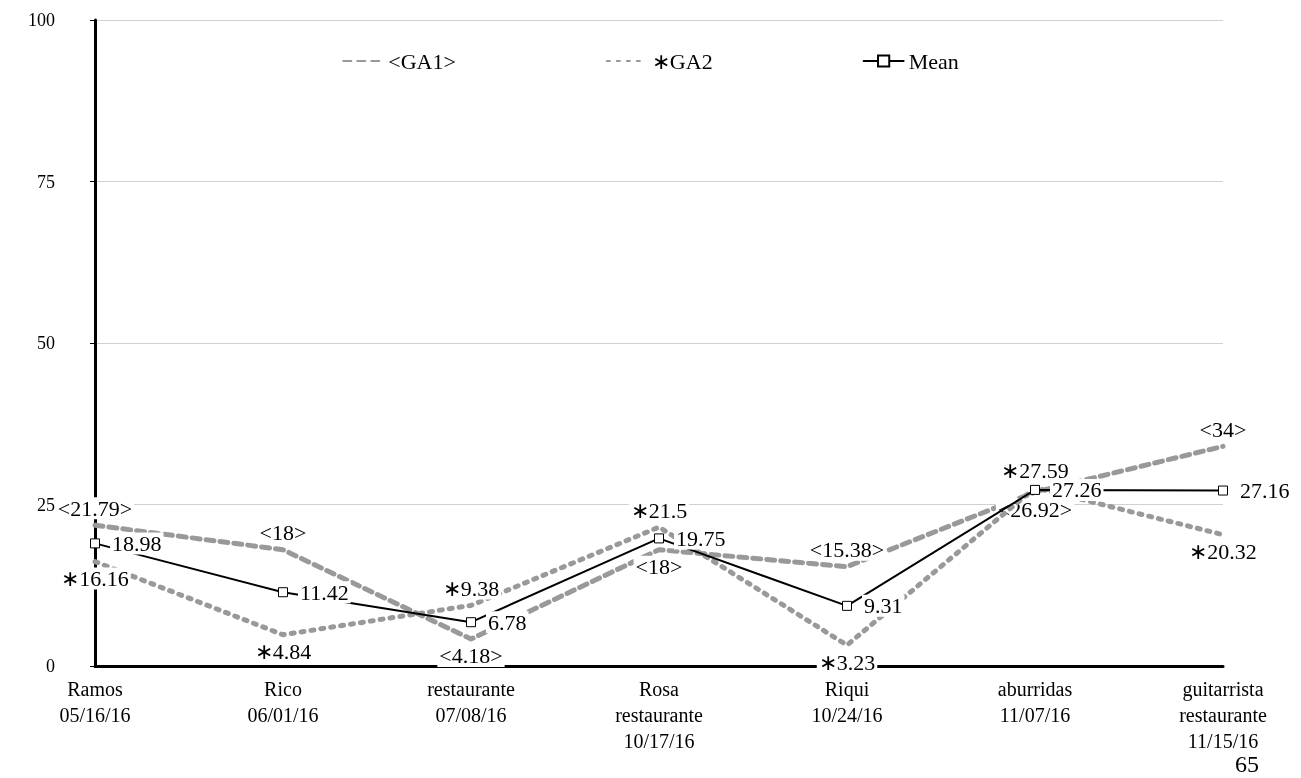  Describe the element at coordinates (701, 538) in the screenshot. I see `data-label: 19.75` at that location.